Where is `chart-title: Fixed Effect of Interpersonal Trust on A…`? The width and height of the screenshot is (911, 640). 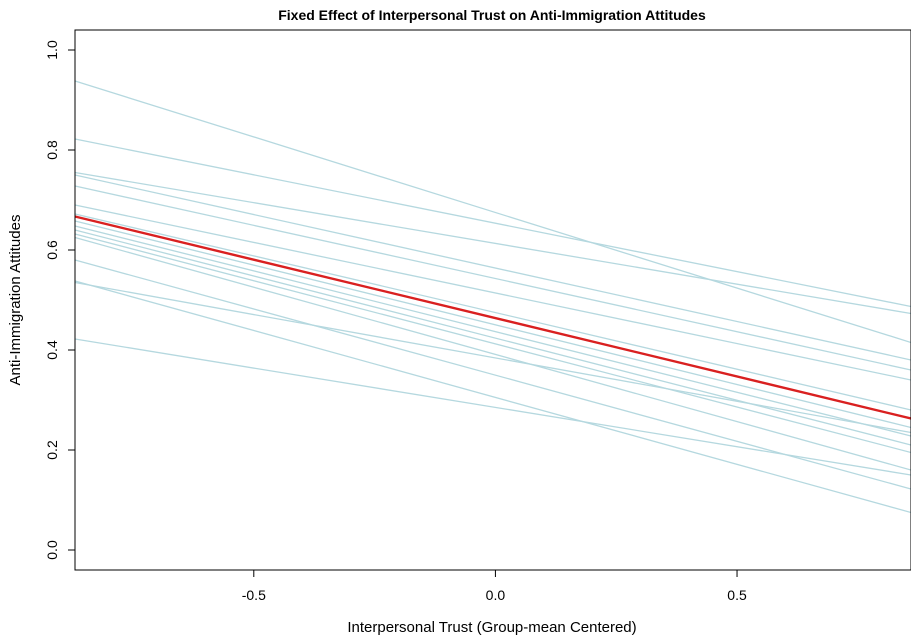
chart-title: Fixed Effect of Interpersonal Trust on A… is located at coordinates (492, 15).